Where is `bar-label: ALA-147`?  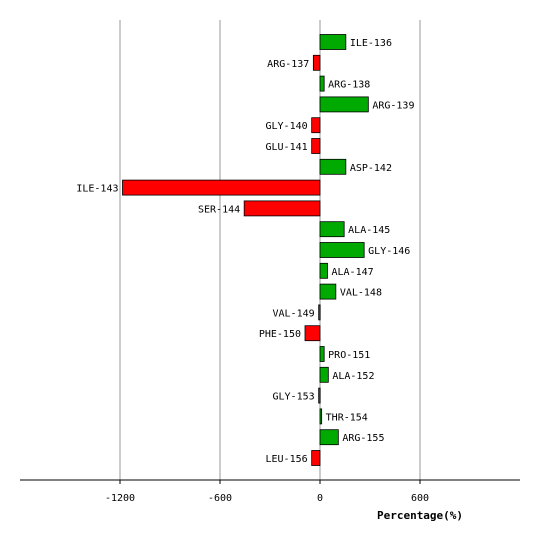 bar-label: ALA-147 is located at coordinates (353, 272).